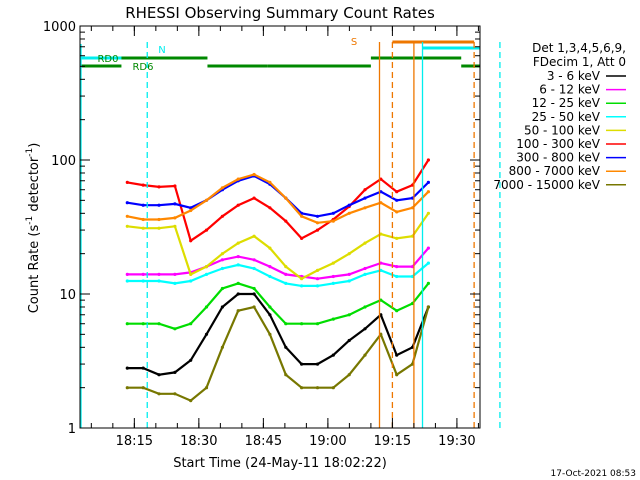 This screenshot has width=640, height=480. Describe the element at coordinates (34, 269) in the screenshot. I see `y-axis-label-main: Count Rate (s` at that location.